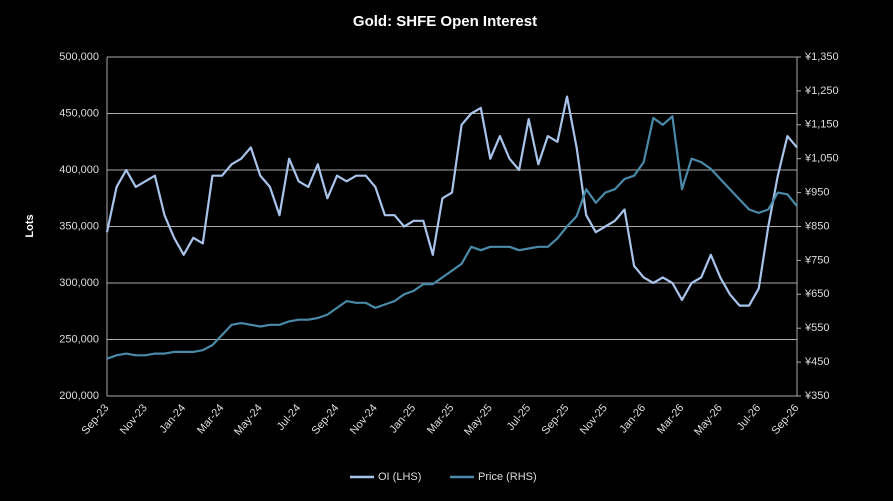  Describe the element at coordinates (816, 226) in the screenshot. I see `y2-tick-label: ¥850` at that location.